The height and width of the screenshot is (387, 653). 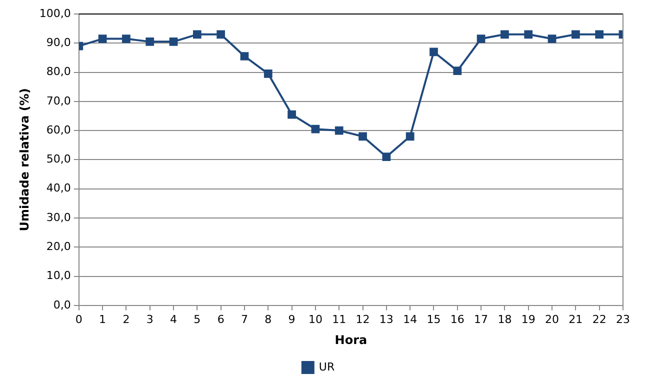 What do you see at coordinates (102, 319) in the screenshot?
I see `x-tick-label: 1` at bounding box center [102, 319].